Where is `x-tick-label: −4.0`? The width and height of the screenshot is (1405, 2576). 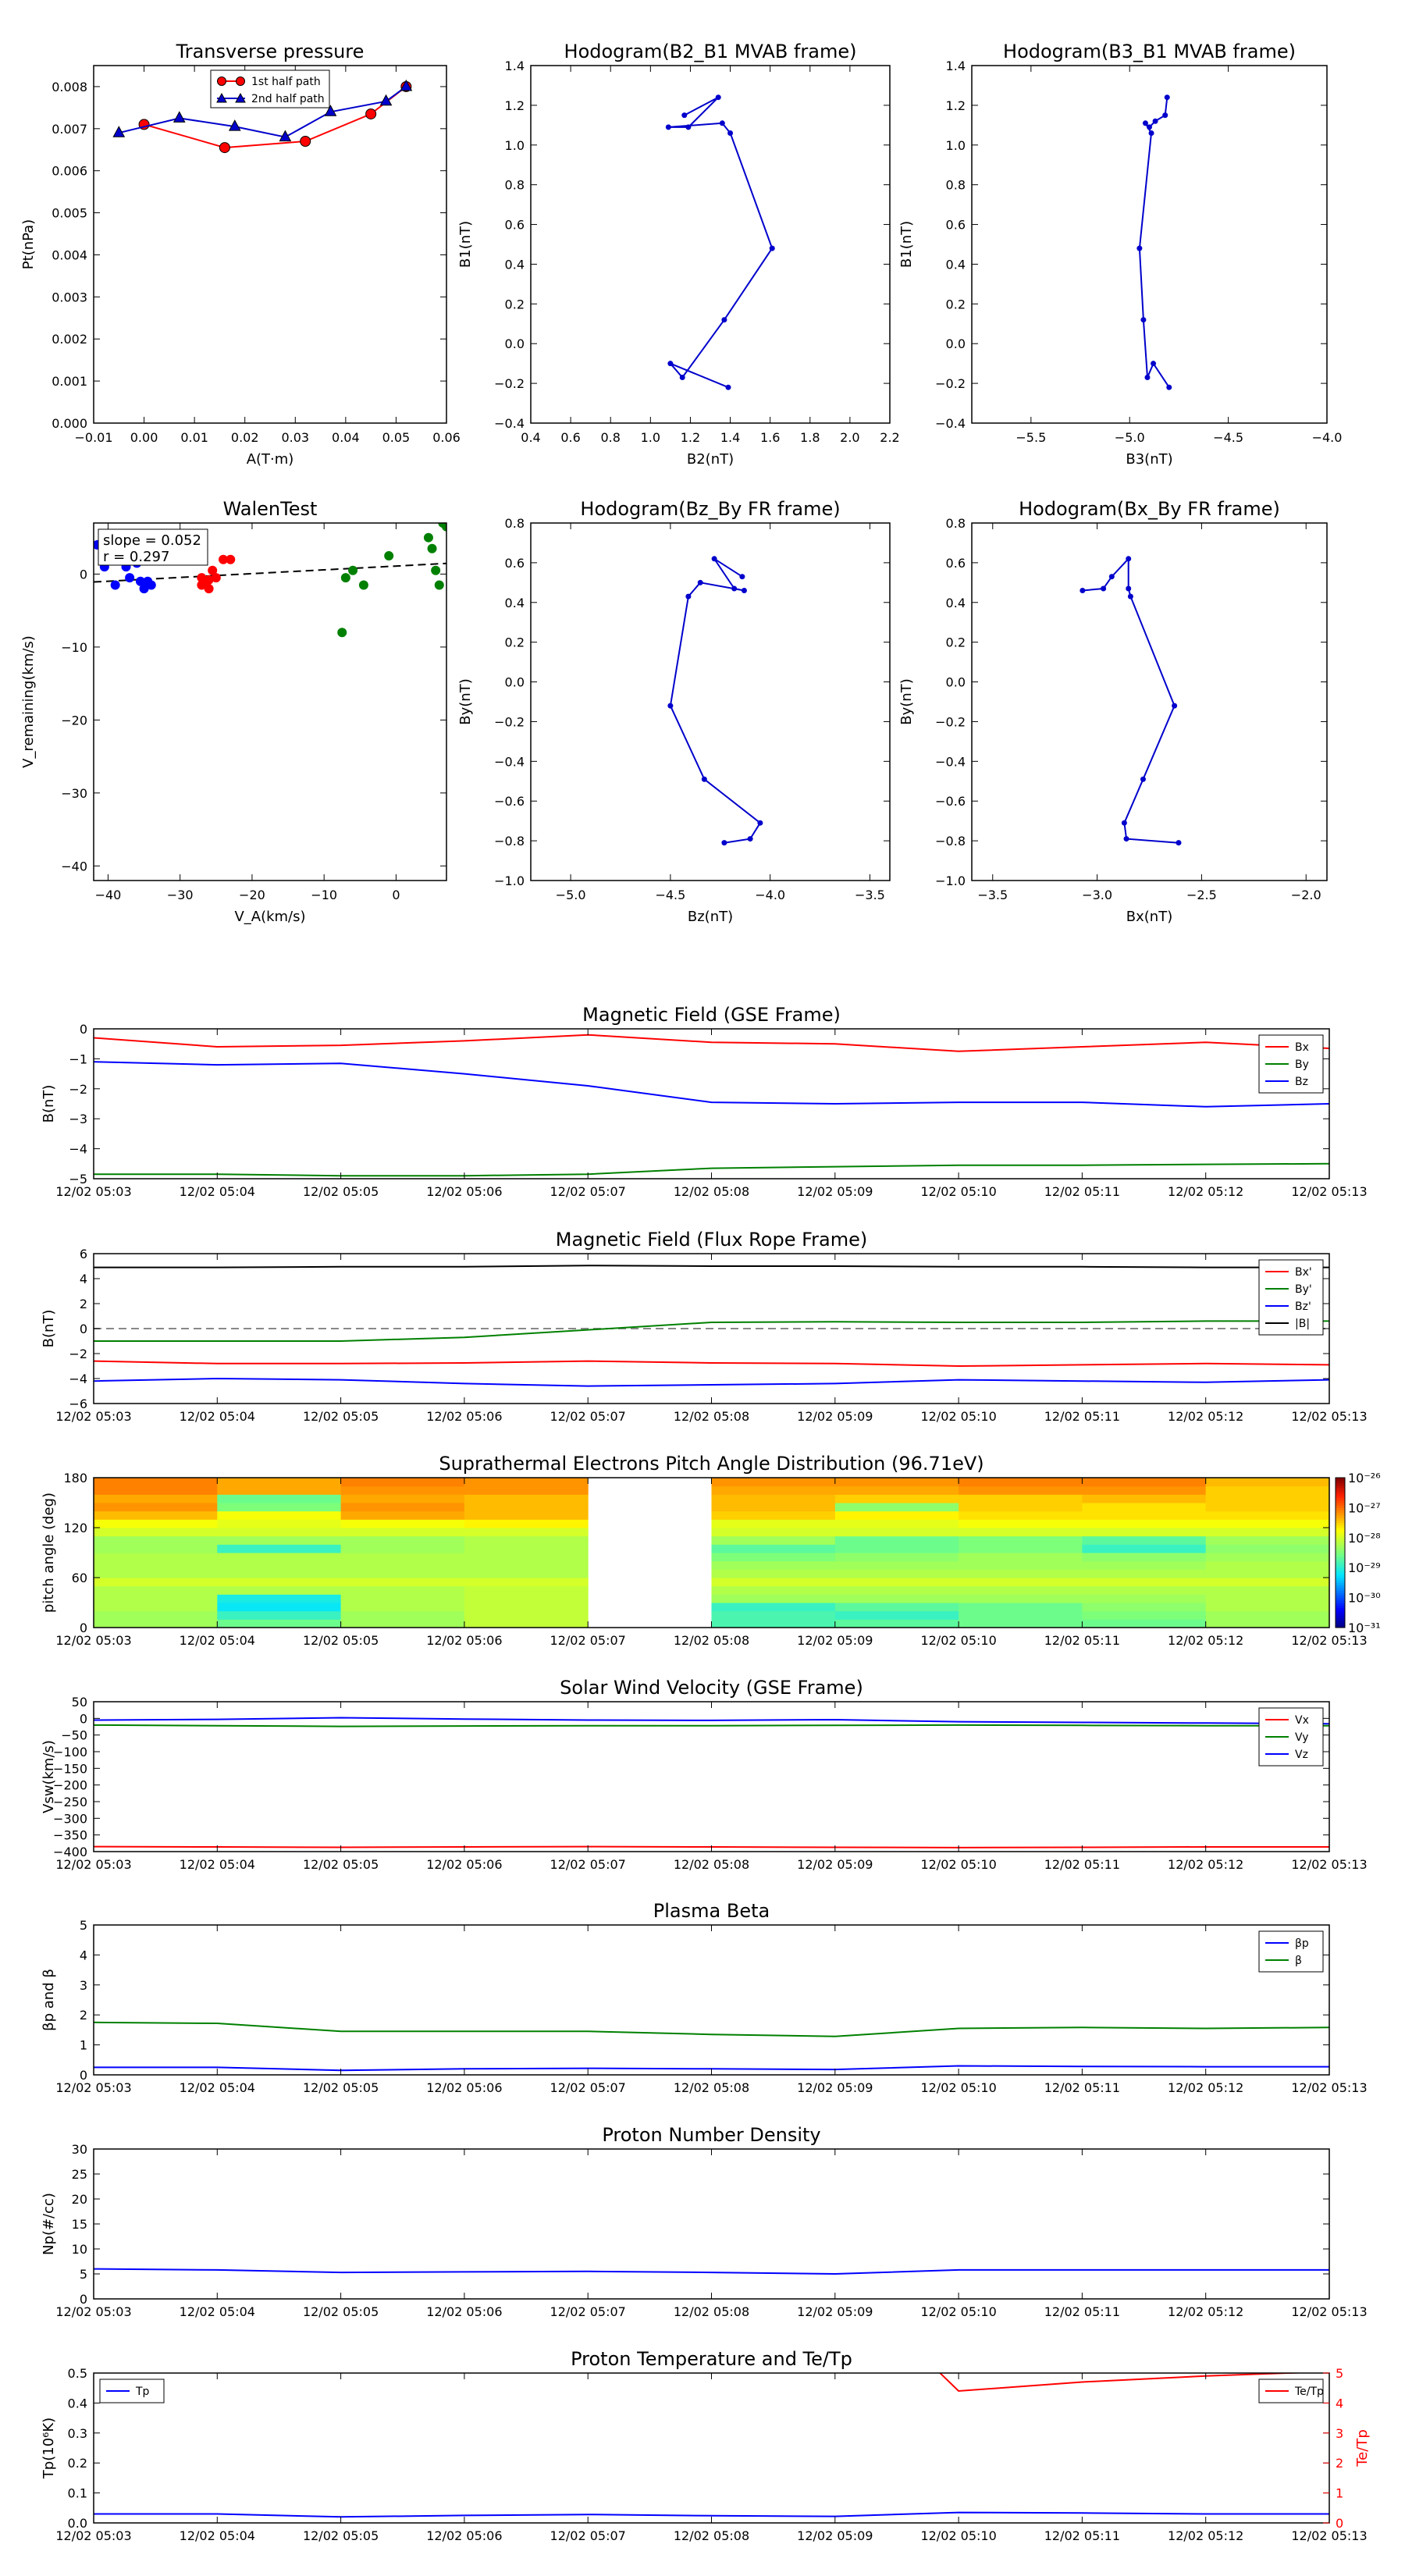
x-tick-label: −4.0 is located at coordinates (1327, 437).